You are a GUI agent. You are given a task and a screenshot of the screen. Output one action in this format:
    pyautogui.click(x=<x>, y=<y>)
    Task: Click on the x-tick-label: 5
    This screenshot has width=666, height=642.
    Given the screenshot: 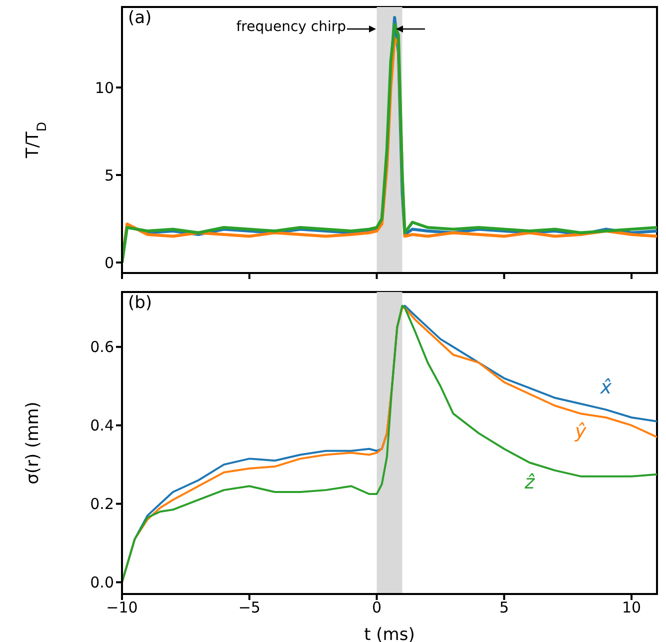 What is the action you would take?
    pyautogui.click(x=504, y=607)
    